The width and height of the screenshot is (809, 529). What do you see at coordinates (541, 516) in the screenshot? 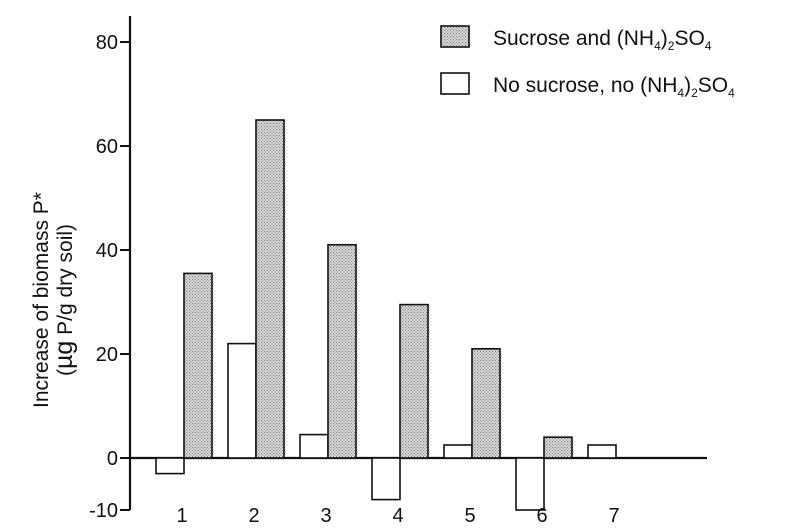
I see `x-tick-label: 6` at bounding box center [541, 516].